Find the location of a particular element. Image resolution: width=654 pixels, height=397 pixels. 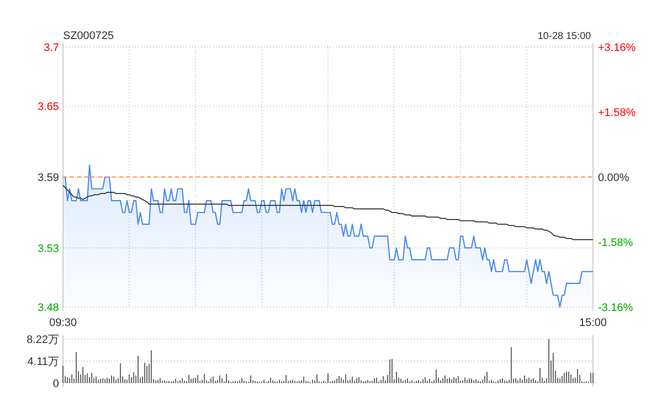

y-tick-label: 3.48 is located at coordinates (48, 308).